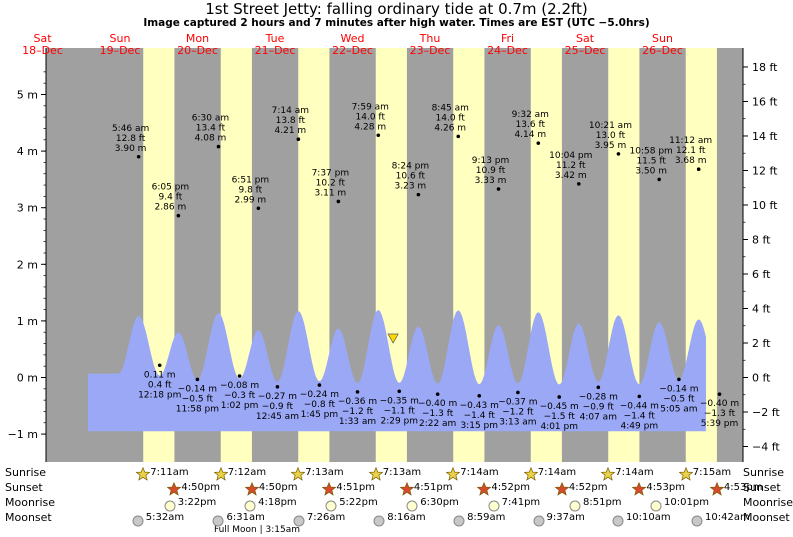 The width and height of the screenshot is (793, 537). What do you see at coordinates (275, 38) in the screenshot?
I see `day-of-week-label: Tue` at bounding box center [275, 38].